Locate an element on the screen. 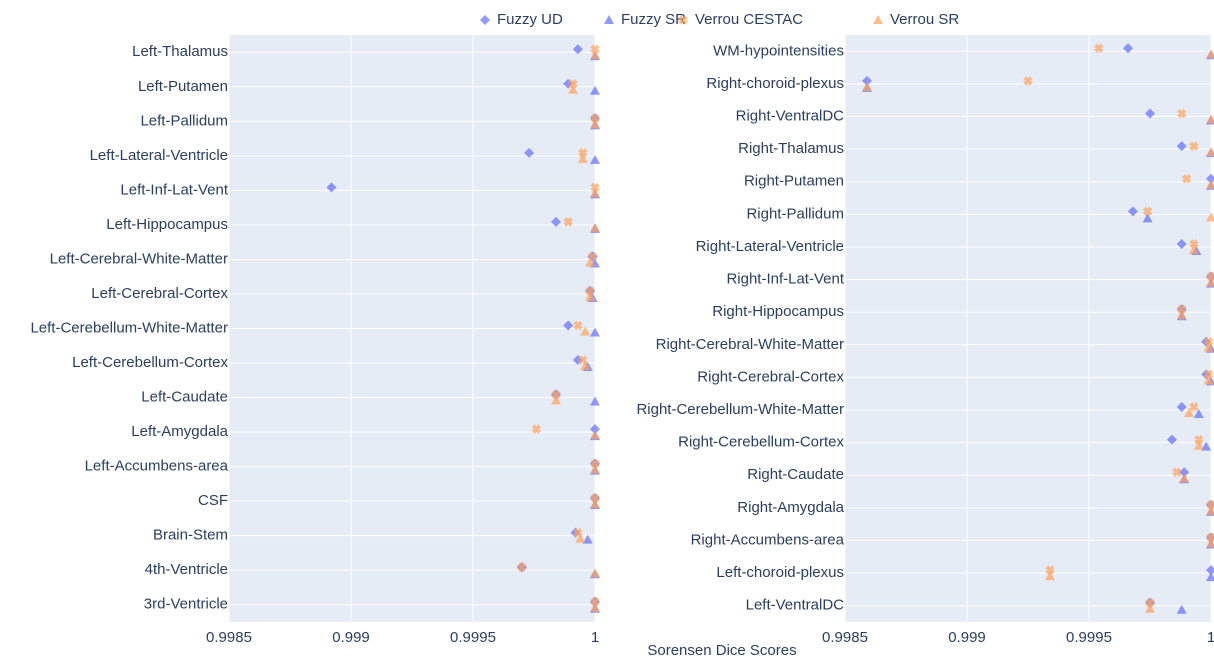 The height and width of the screenshot is (660, 1214). y-tick-label: Left-Inf-Lat-Vent is located at coordinates (174, 189).